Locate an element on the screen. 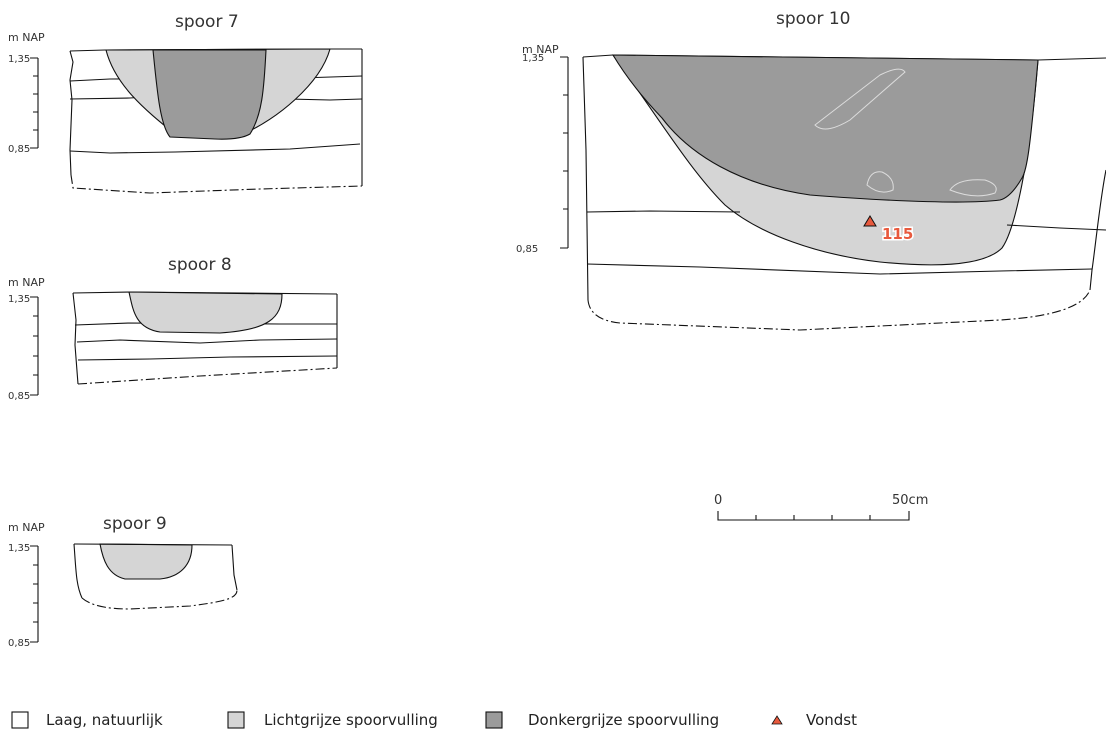 This screenshot has width=1106, height=734. legend-item-dark-grey-fill: Donkergrijze spoorvulling is located at coordinates (602, 720).